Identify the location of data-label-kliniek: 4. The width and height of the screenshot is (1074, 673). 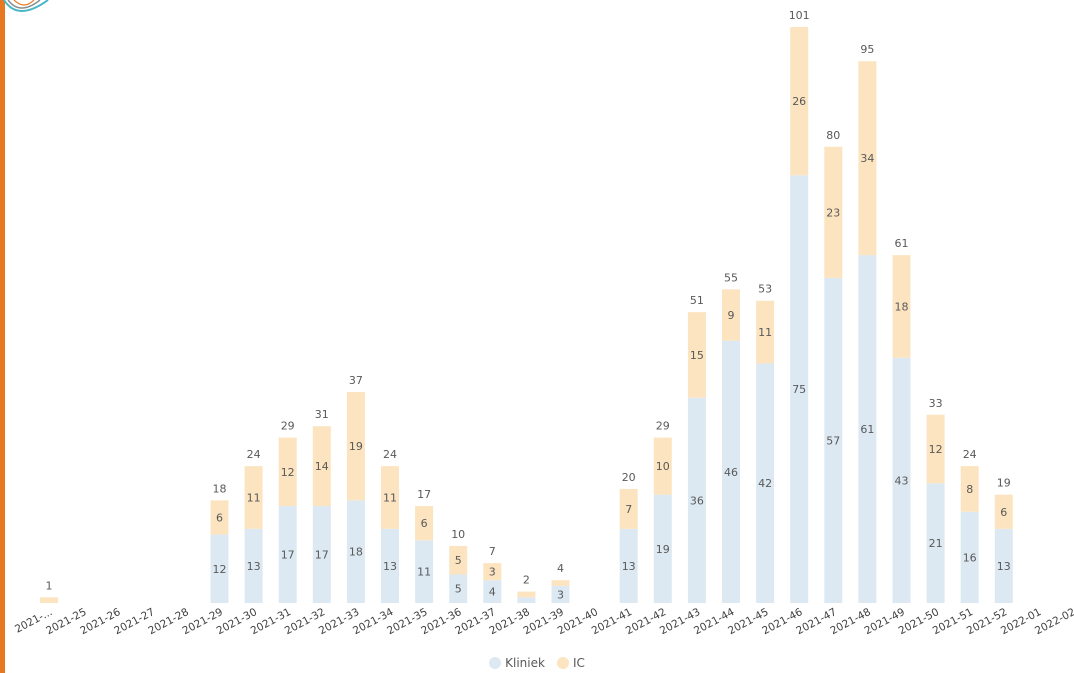
(492, 592).